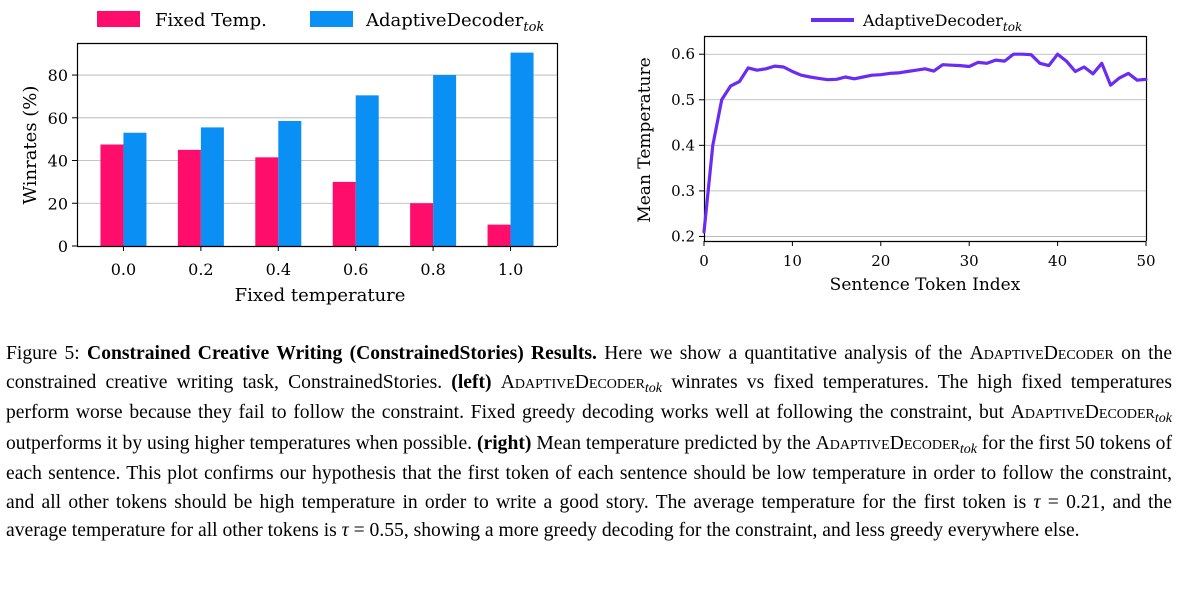 Image resolution: width=1178 pixels, height=604 pixels. Describe the element at coordinates (887, 443) in the screenshot. I see `caption-method-4: AdaptiveDecoder` at that location.